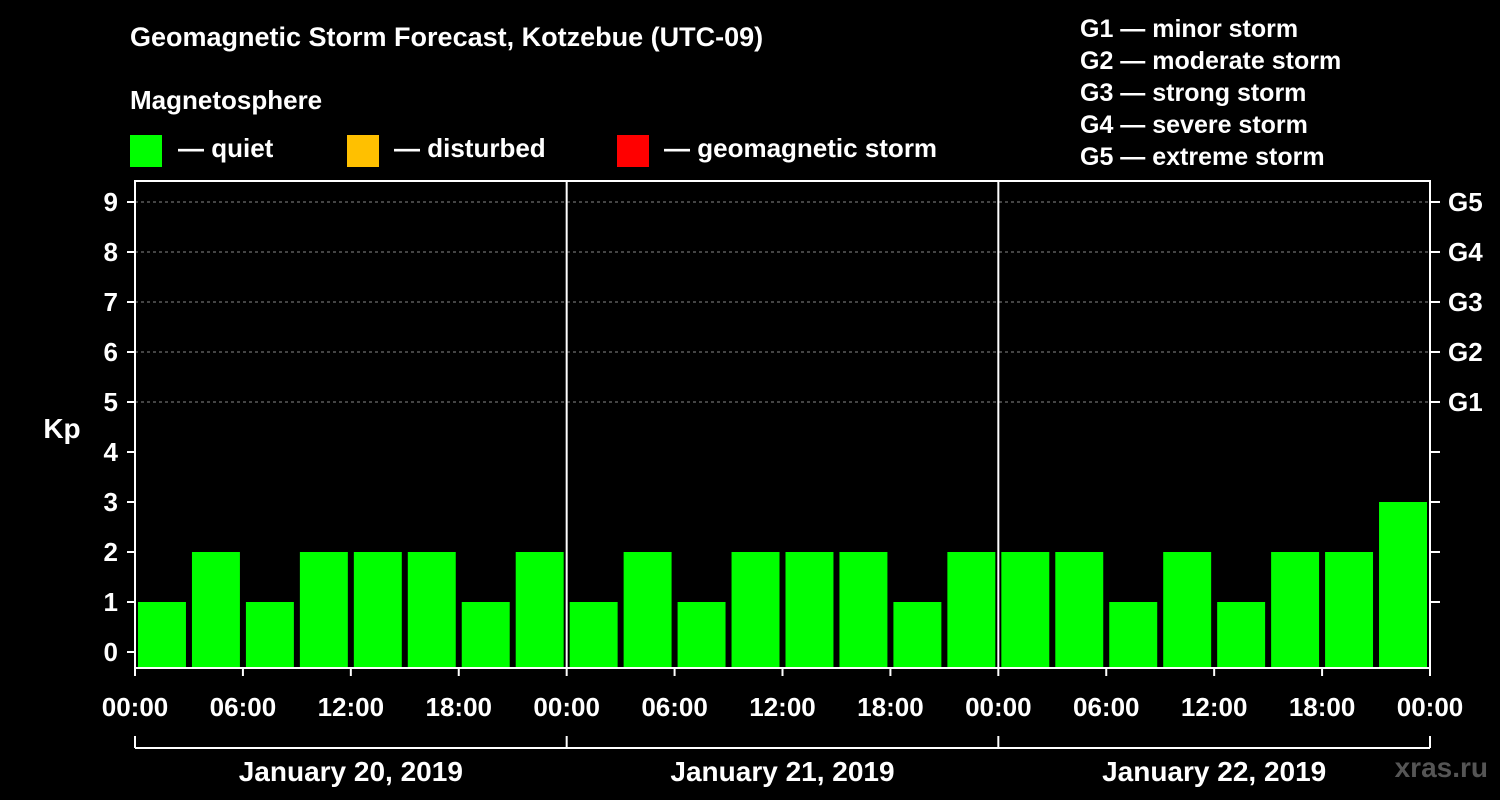 This screenshot has width=1500, height=800. Describe the element at coordinates (363, 151) in the screenshot. I see `legend-swatch-disturbed` at that location.